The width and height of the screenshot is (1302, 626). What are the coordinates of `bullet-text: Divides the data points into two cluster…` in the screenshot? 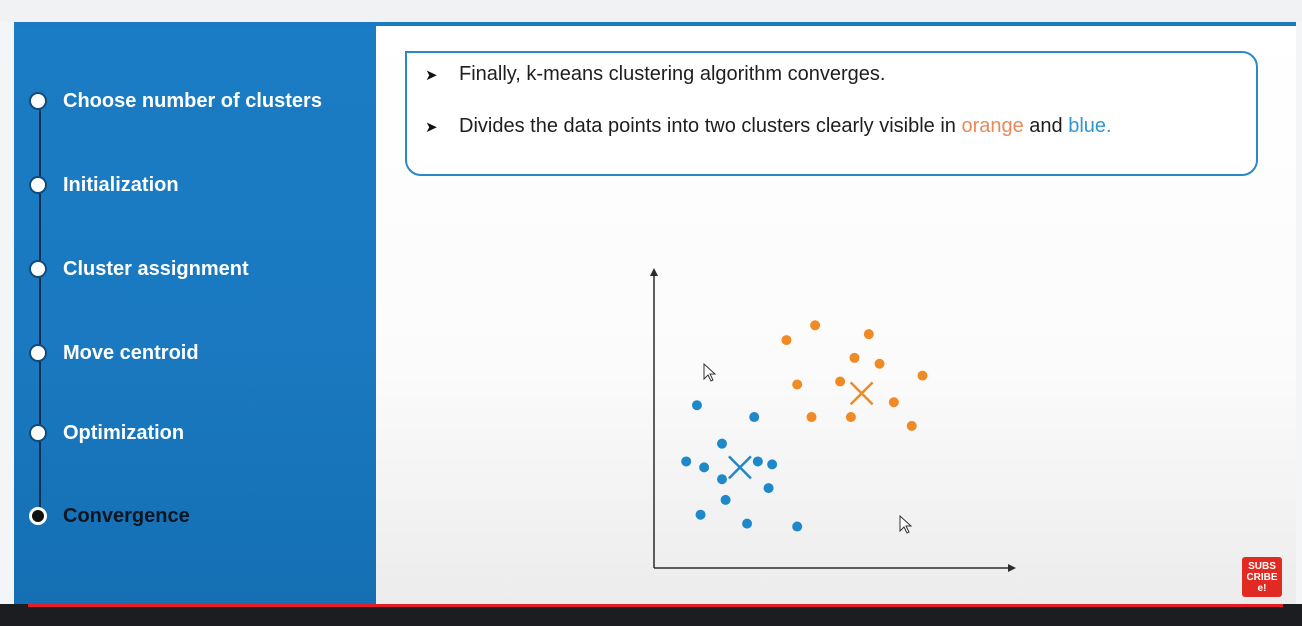 It's located at (710, 126).